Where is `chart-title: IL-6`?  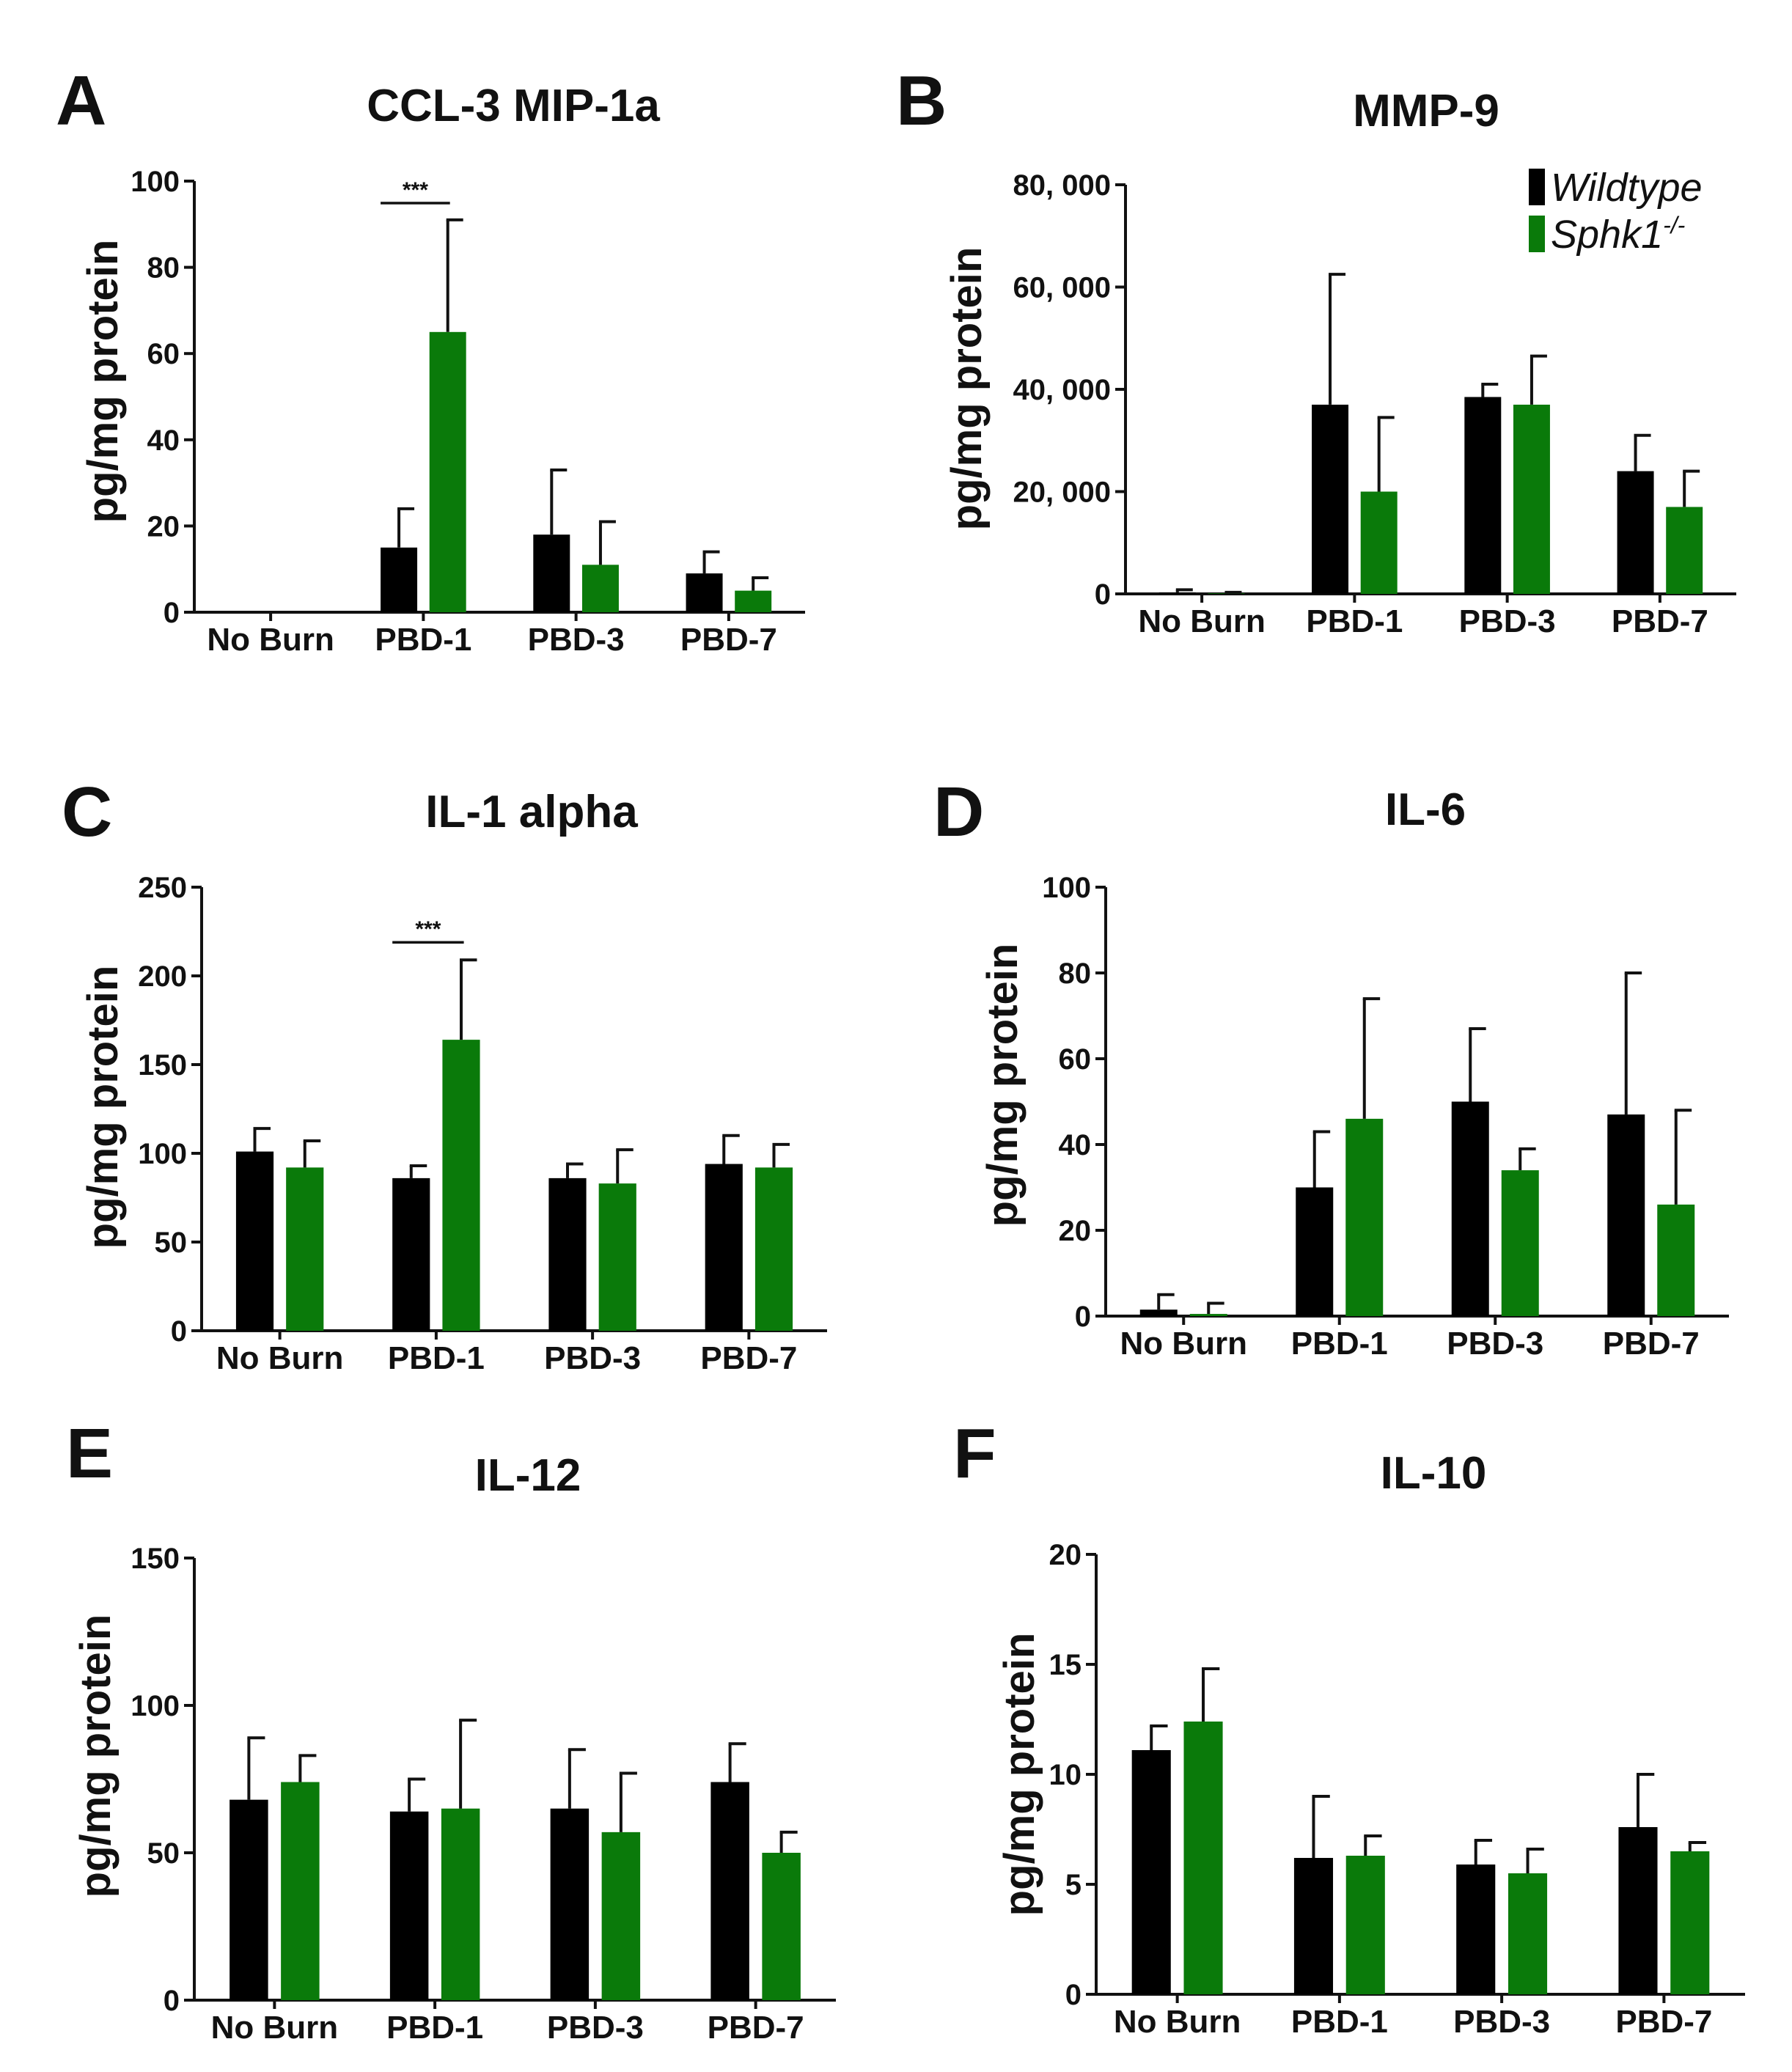 chart-title: IL-6 is located at coordinates (1425, 810).